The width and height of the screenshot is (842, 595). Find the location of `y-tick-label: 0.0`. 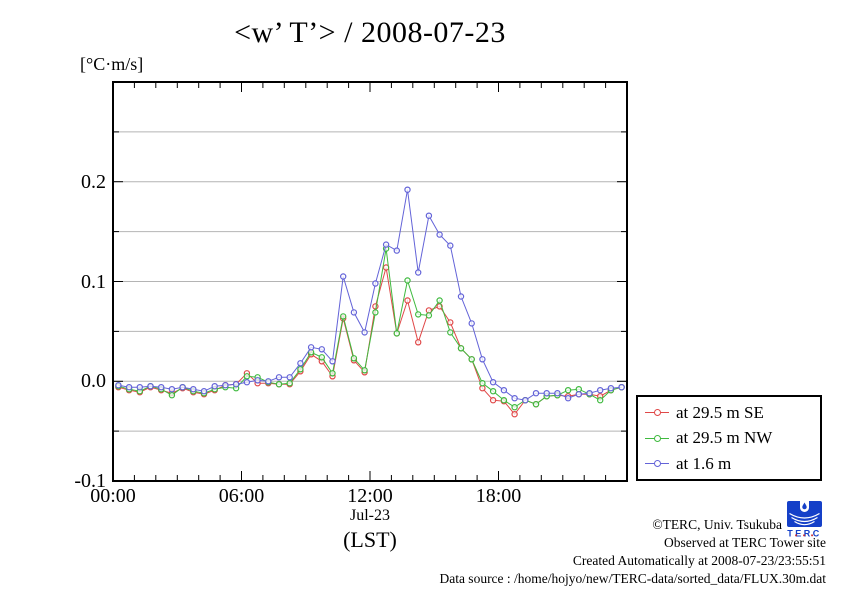

y-tick-label: 0.0 is located at coordinates (93, 381).